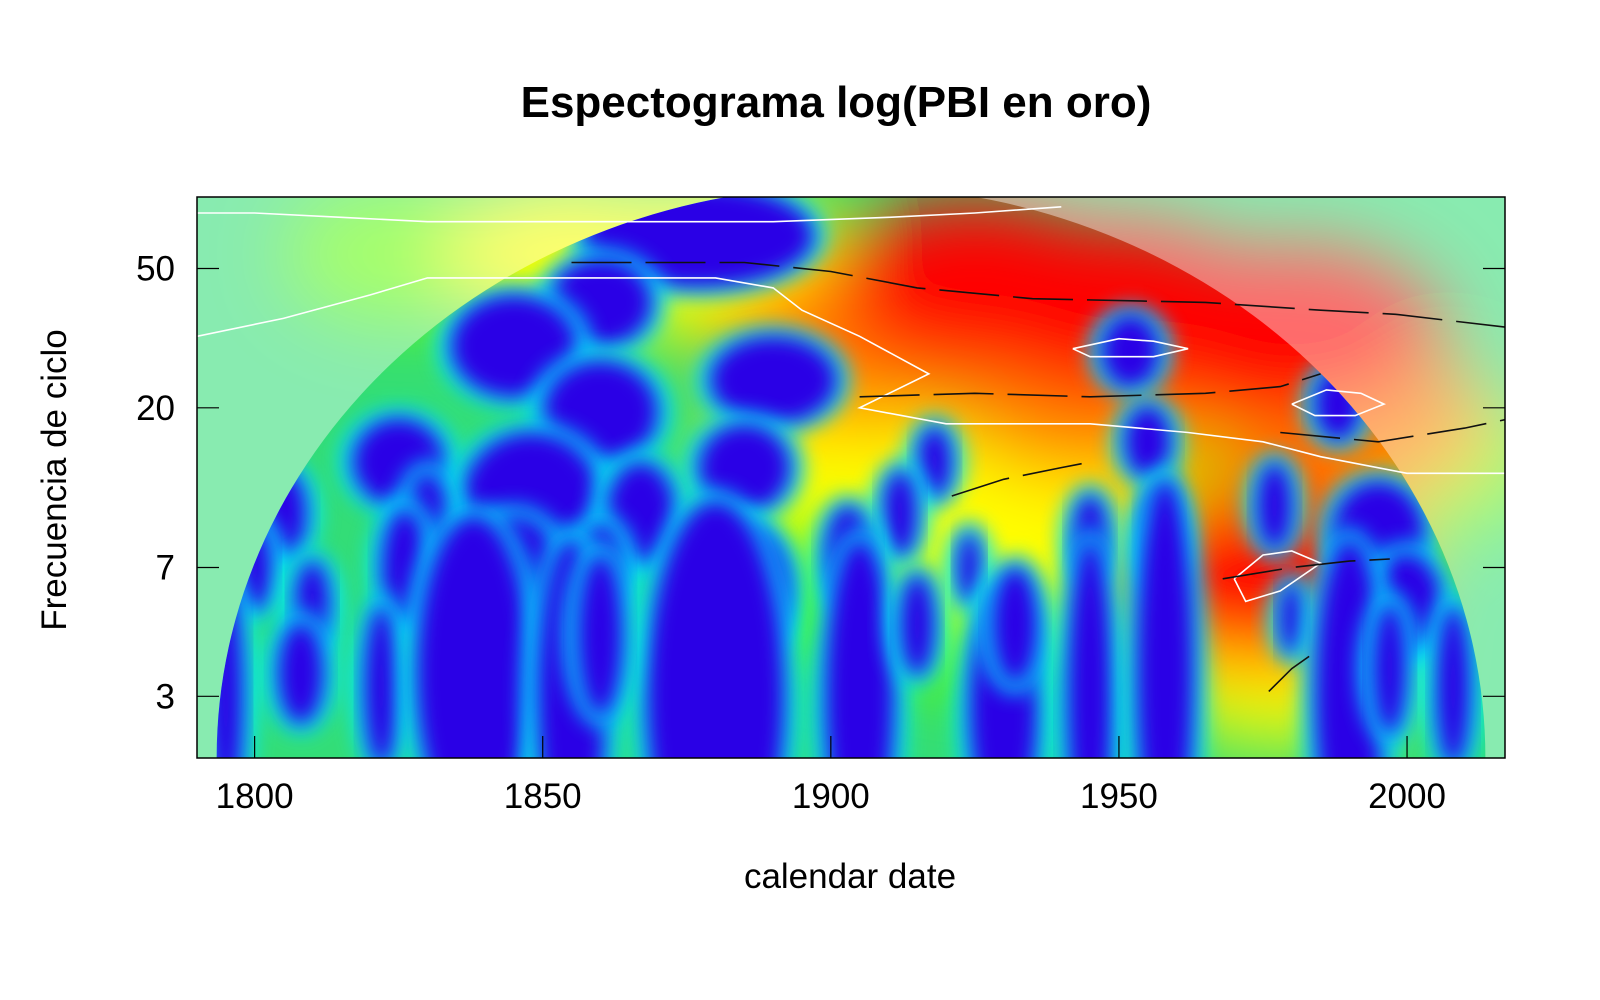 Image resolution: width=1600 pixels, height=1000 pixels. What do you see at coordinates (155, 408) in the screenshot?
I see `y-tick-label: 20` at bounding box center [155, 408].